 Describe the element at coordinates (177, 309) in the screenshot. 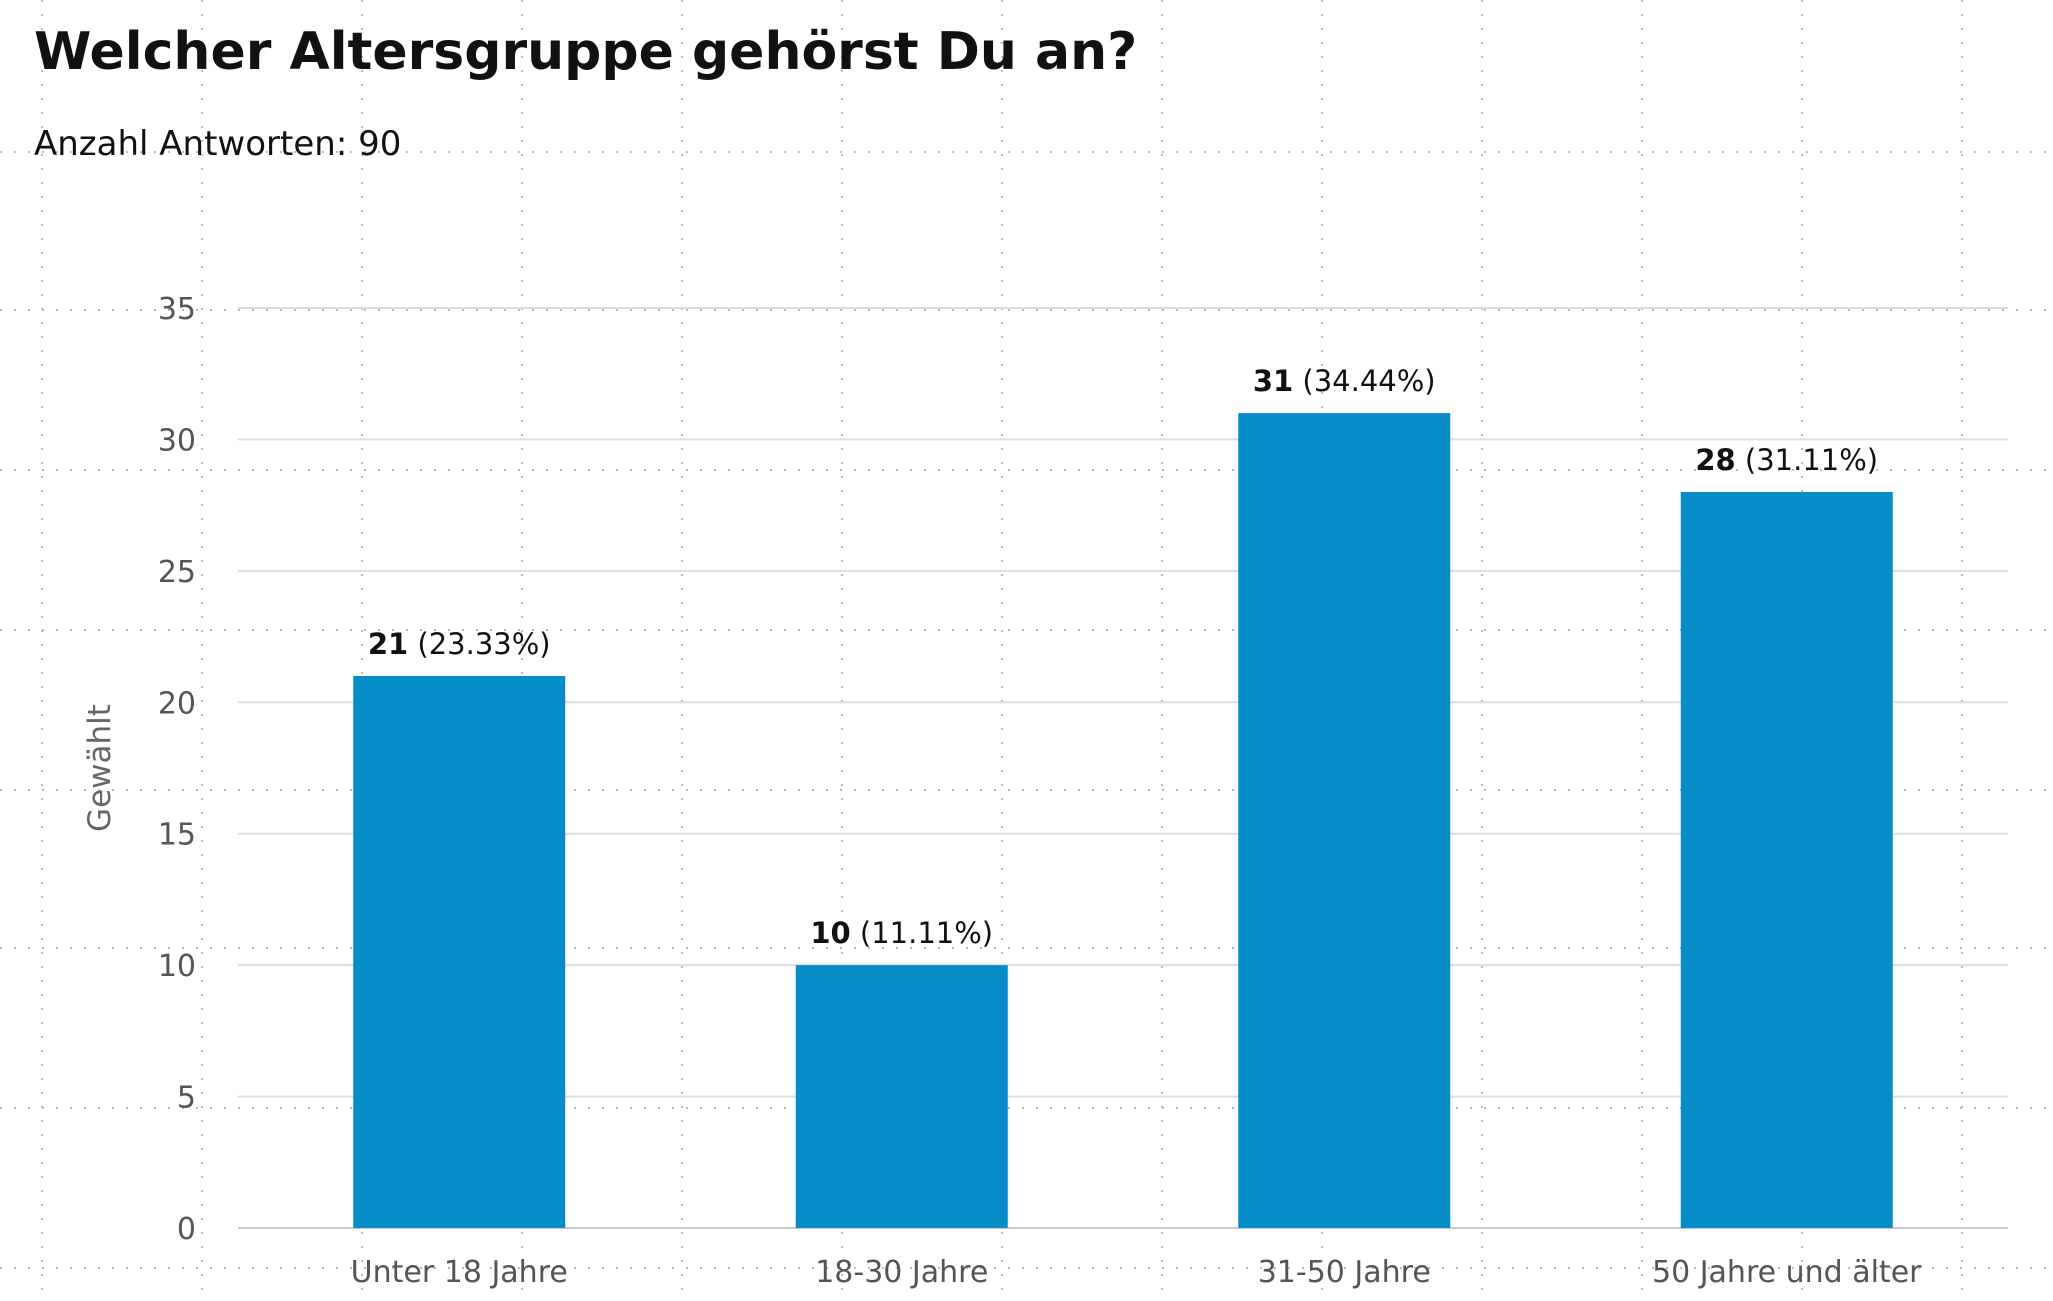

I see `y-tick-label: 35` at that location.